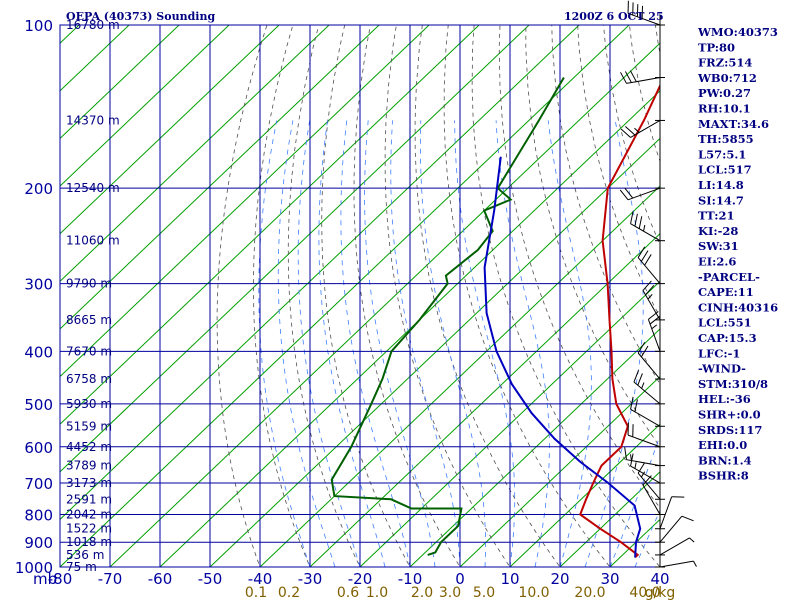 The width and height of the screenshot is (800, 600). Describe the element at coordinates (718, 246) in the screenshot. I see `index-line: SW:31` at that location.